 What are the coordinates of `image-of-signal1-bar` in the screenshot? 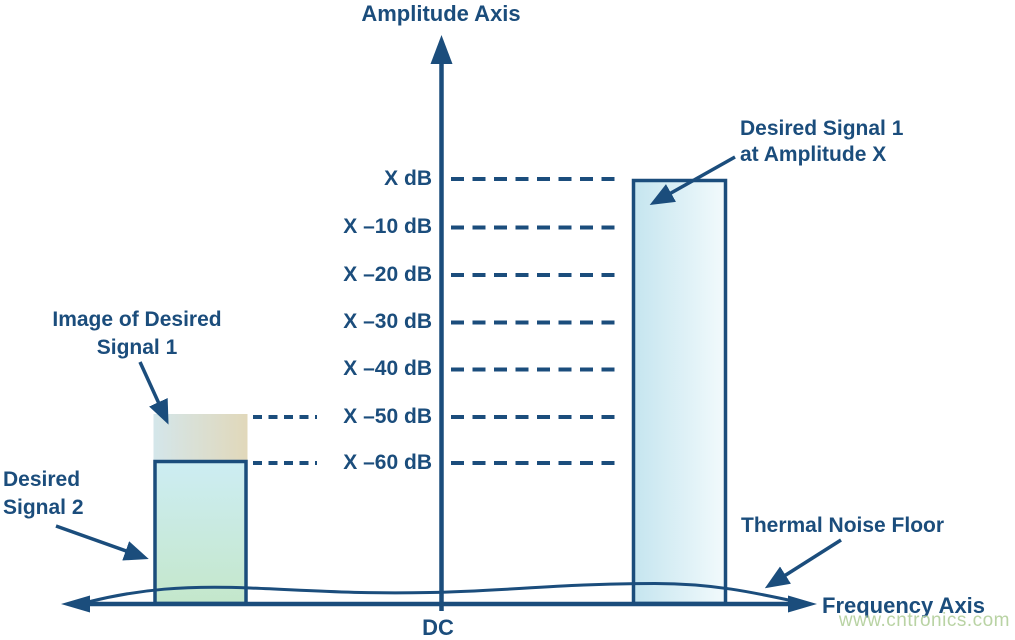 It's located at (200, 437).